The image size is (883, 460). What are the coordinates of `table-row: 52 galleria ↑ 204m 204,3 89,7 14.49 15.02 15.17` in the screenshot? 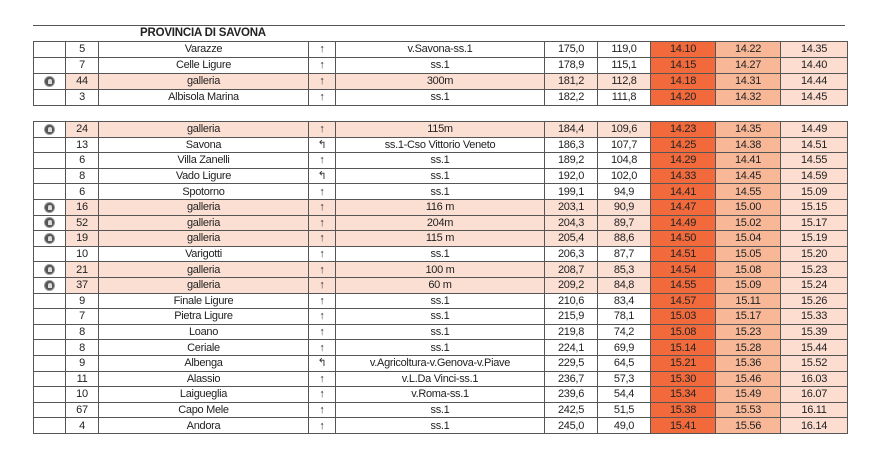 It's located at (440, 223).